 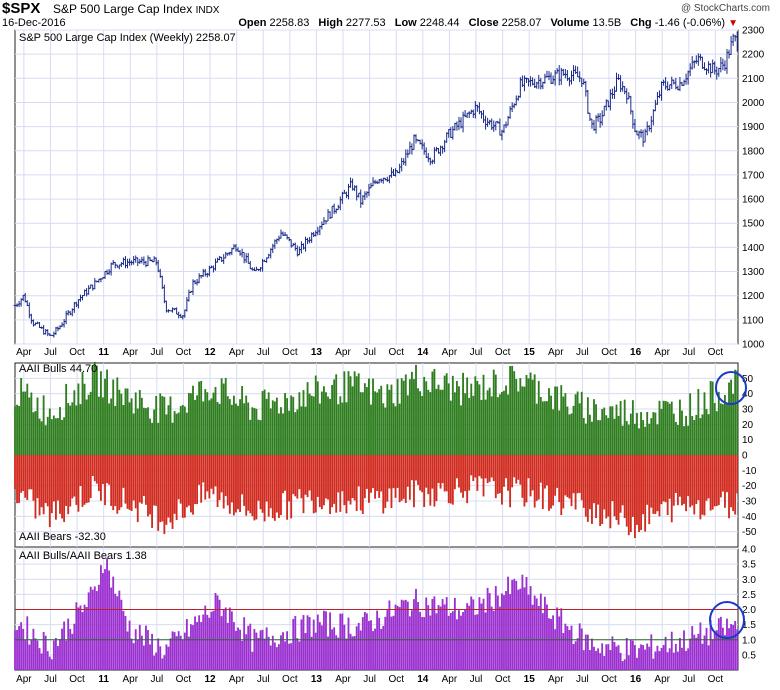 I want to click on x-tick-label: Jul, so click(x=50, y=352).